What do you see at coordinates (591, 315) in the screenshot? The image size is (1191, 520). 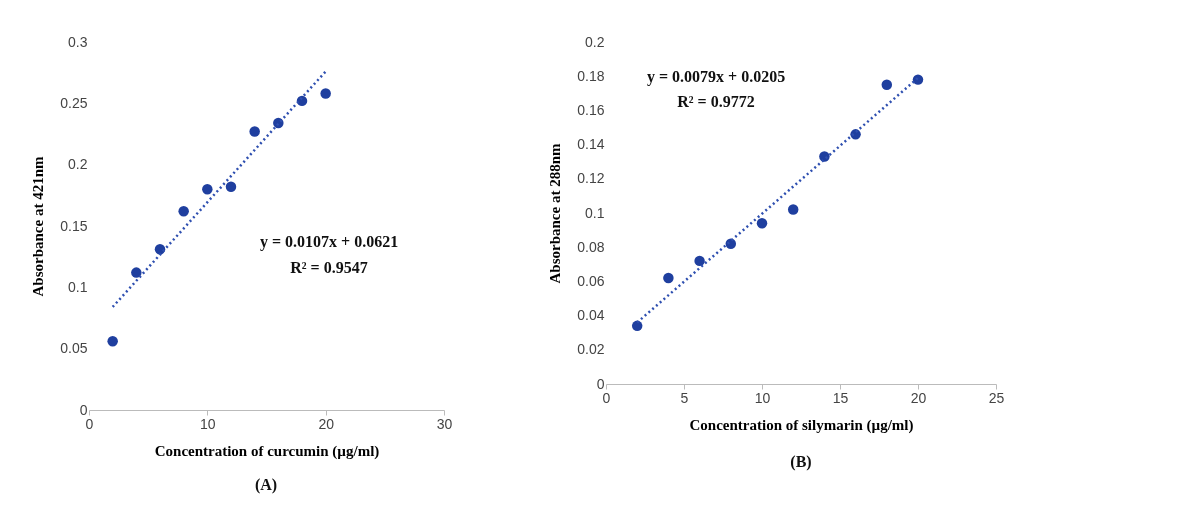 I see `y-tick-label: 0.04` at bounding box center [591, 315].